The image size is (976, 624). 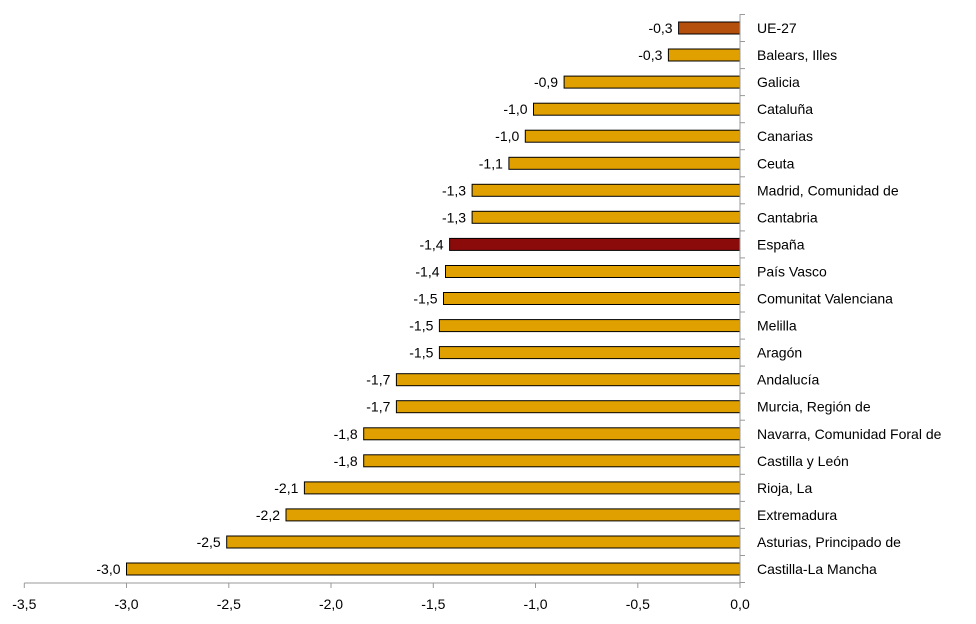 What do you see at coordinates (788, 380) in the screenshot?
I see `category-label-13: Andalucía` at bounding box center [788, 380].